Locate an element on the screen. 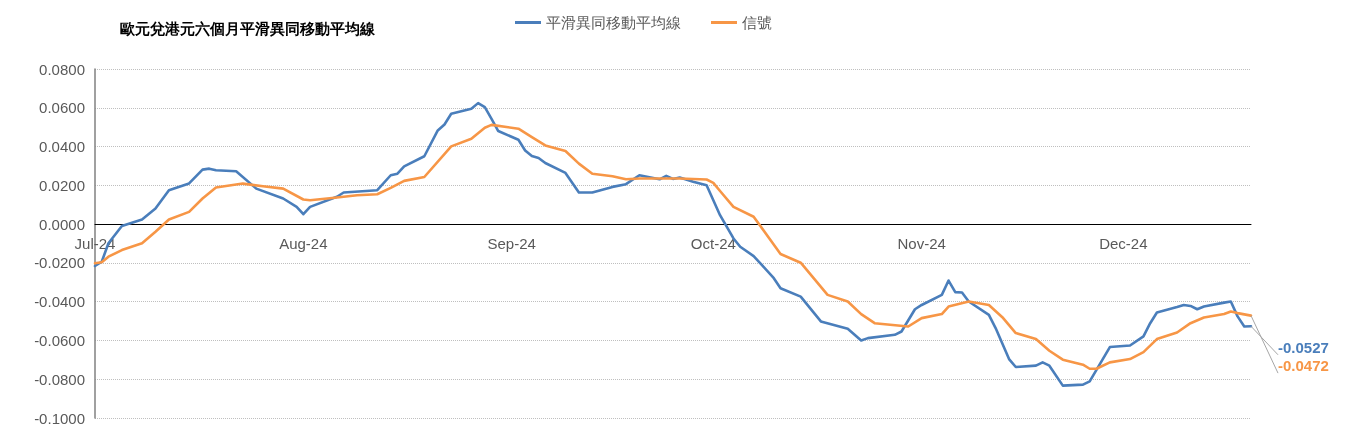 This screenshot has height=437, width=1362. y-tick-label: 0.0200 is located at coordinates (62, 185).